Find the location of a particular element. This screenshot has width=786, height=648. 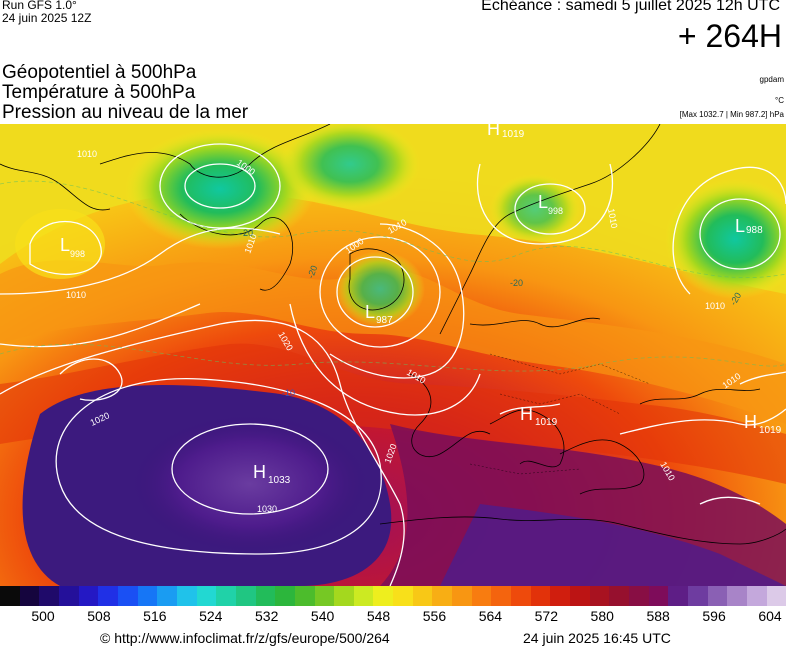

scale-tick-label: 500 is located at coordinates (43, 616).